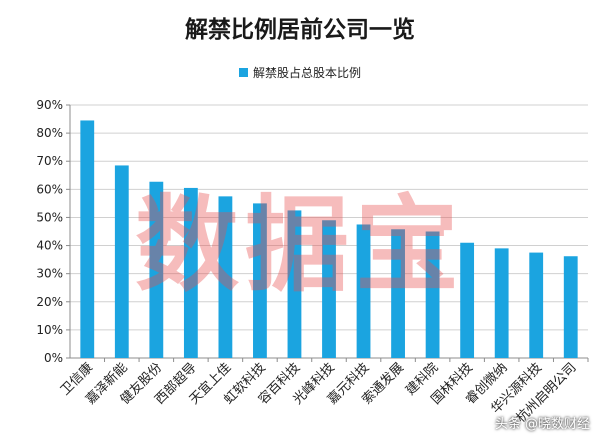 Image resolution: width=600 pixels, height=440 pixels. What do you see at coordinates (306, 73) in the screenshot?
I see `legend-label: 解禁股占总股本比例` at bounding box center [306, 73].